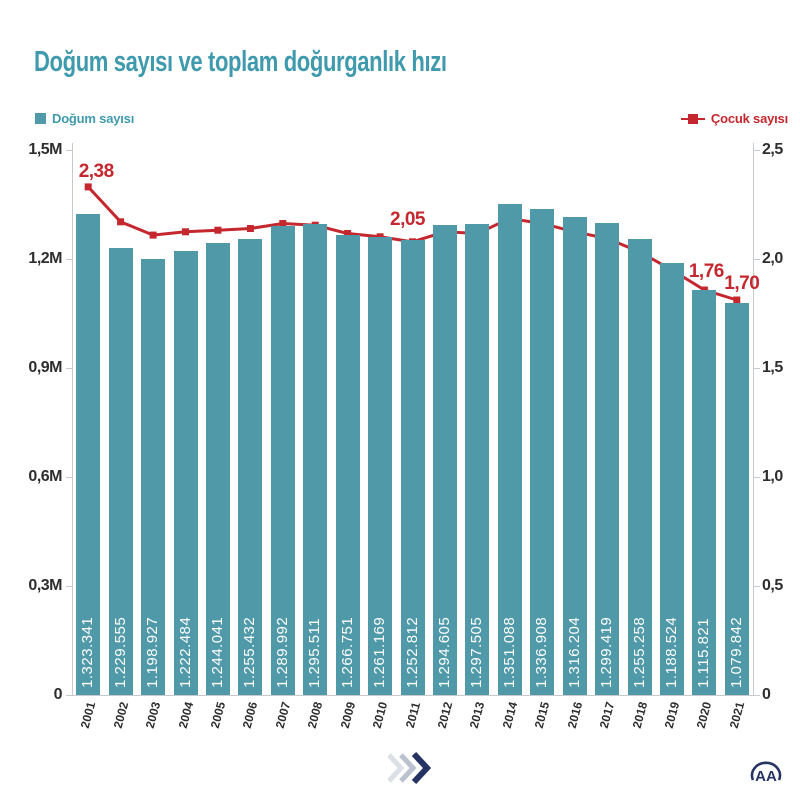 Image resolution: width=800 pixels, height=790 pixels. What do you see at coordinates (766, 694) in the screenshot?
I see `right-axis-tick-label: 0` at bounding box center [766, 694].